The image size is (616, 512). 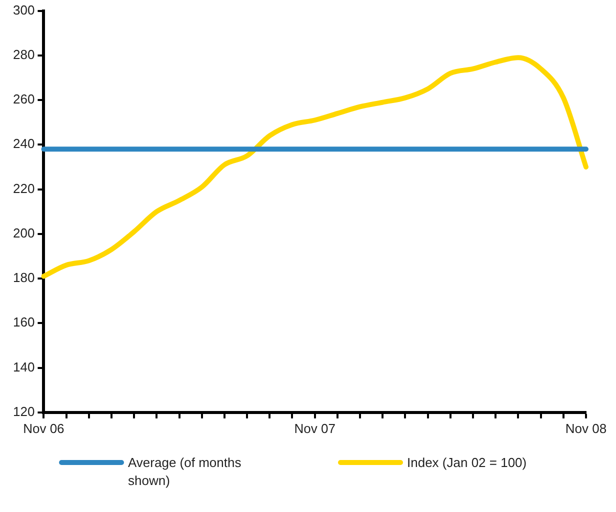 What do you see at coordinates (23, 278) in the screenshot?
I see `y-tick-label: 180` at bounding box center [23, 278].